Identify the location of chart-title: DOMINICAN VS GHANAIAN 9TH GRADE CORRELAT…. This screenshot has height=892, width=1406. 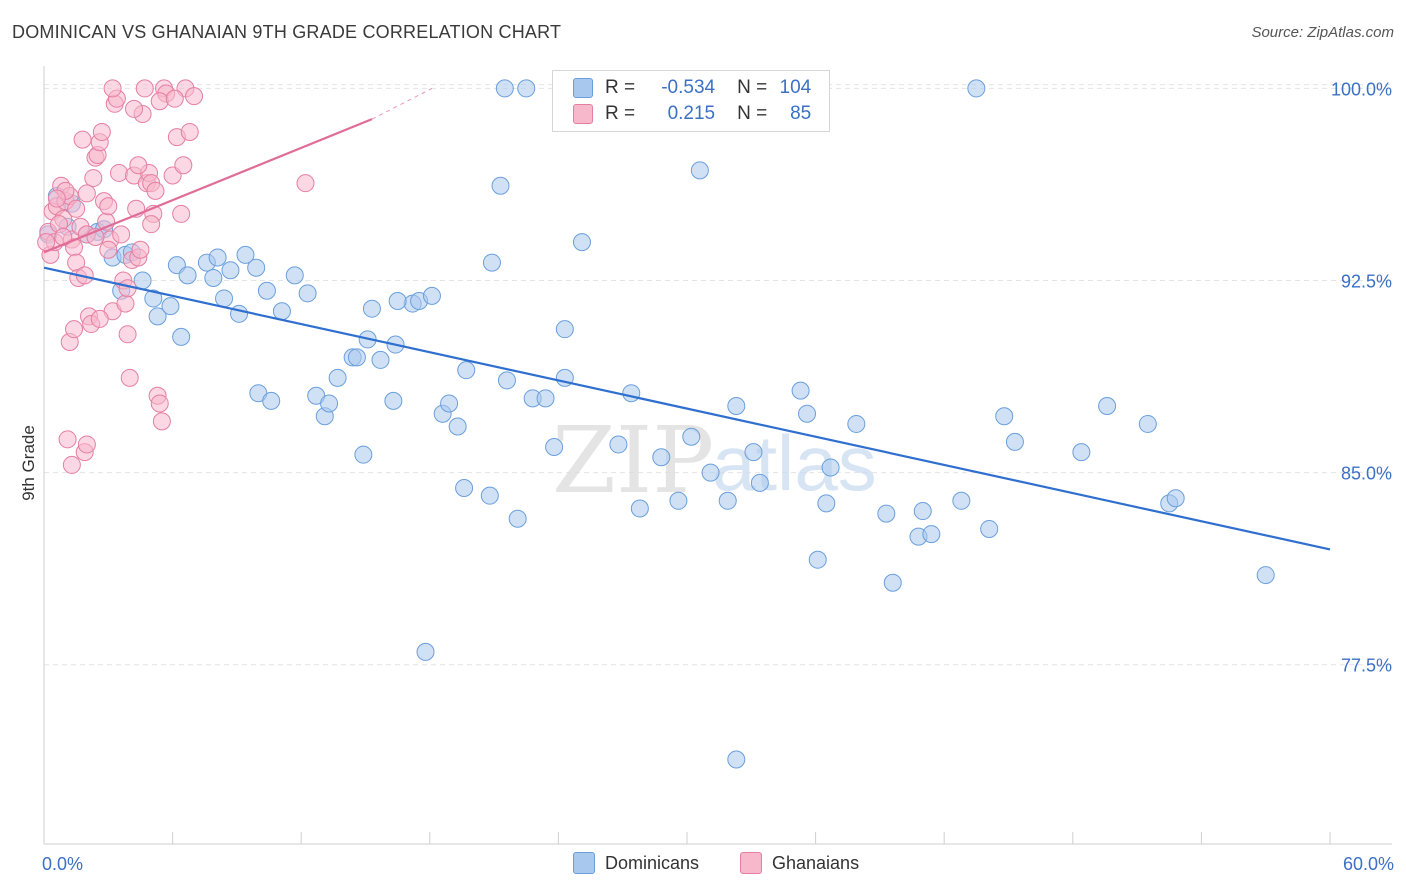
(287, 32).